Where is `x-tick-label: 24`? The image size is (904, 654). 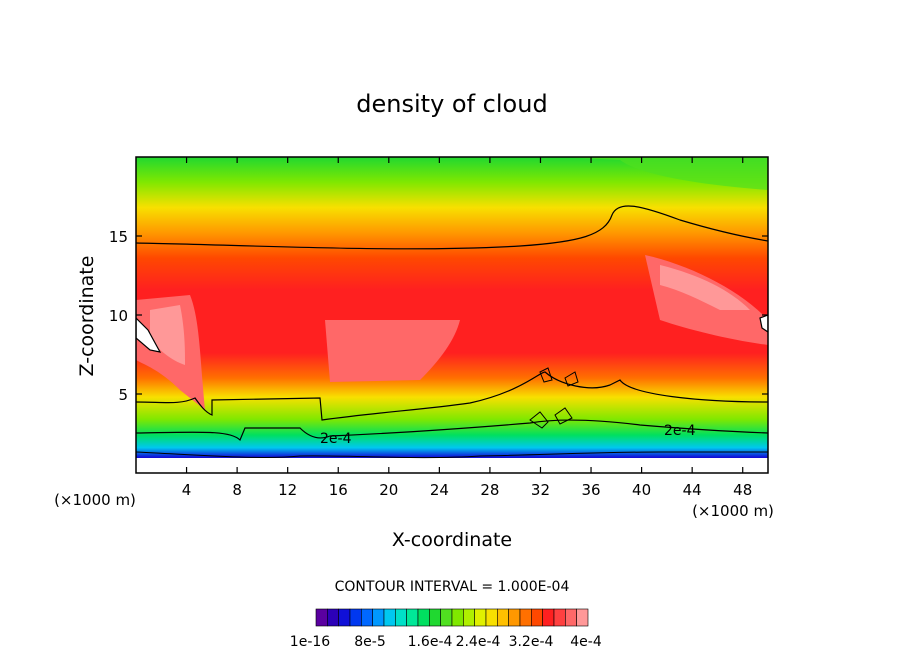 x-tick-label: 24 is located at coordinates (439, 490).